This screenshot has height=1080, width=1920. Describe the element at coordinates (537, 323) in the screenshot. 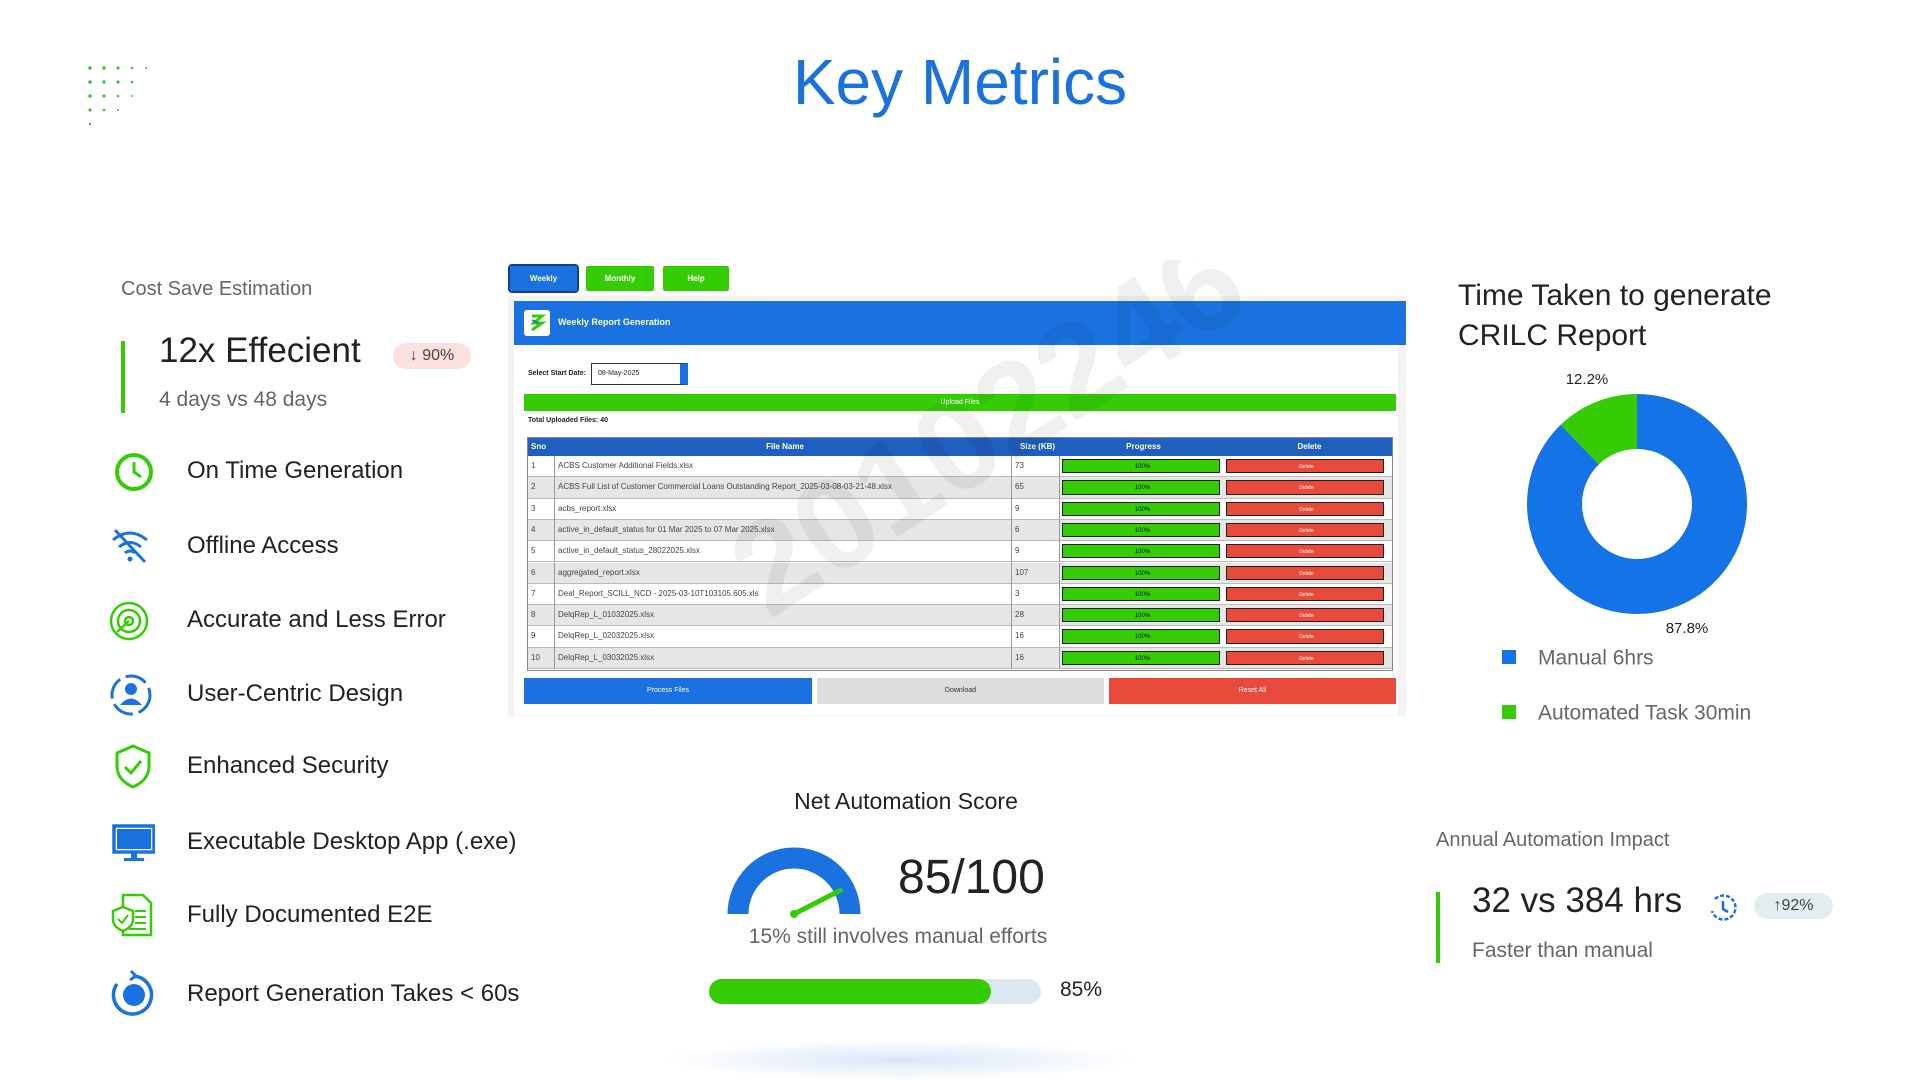

I see `logo` at that location.